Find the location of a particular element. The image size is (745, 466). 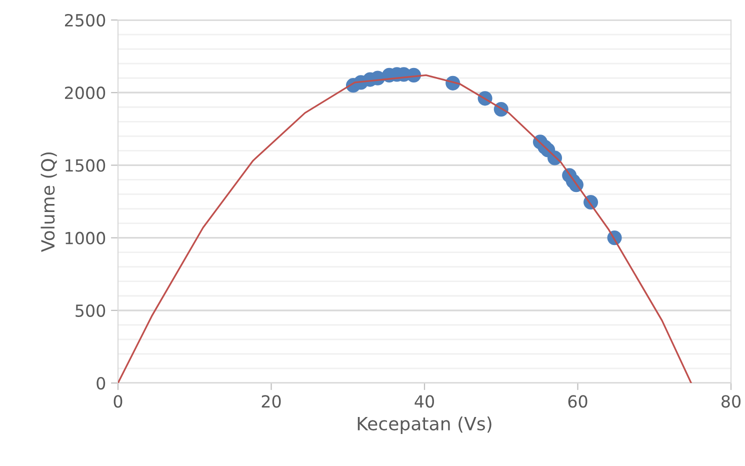

y-axis-title: Volume (Q) is located at coordinates (48, 202).